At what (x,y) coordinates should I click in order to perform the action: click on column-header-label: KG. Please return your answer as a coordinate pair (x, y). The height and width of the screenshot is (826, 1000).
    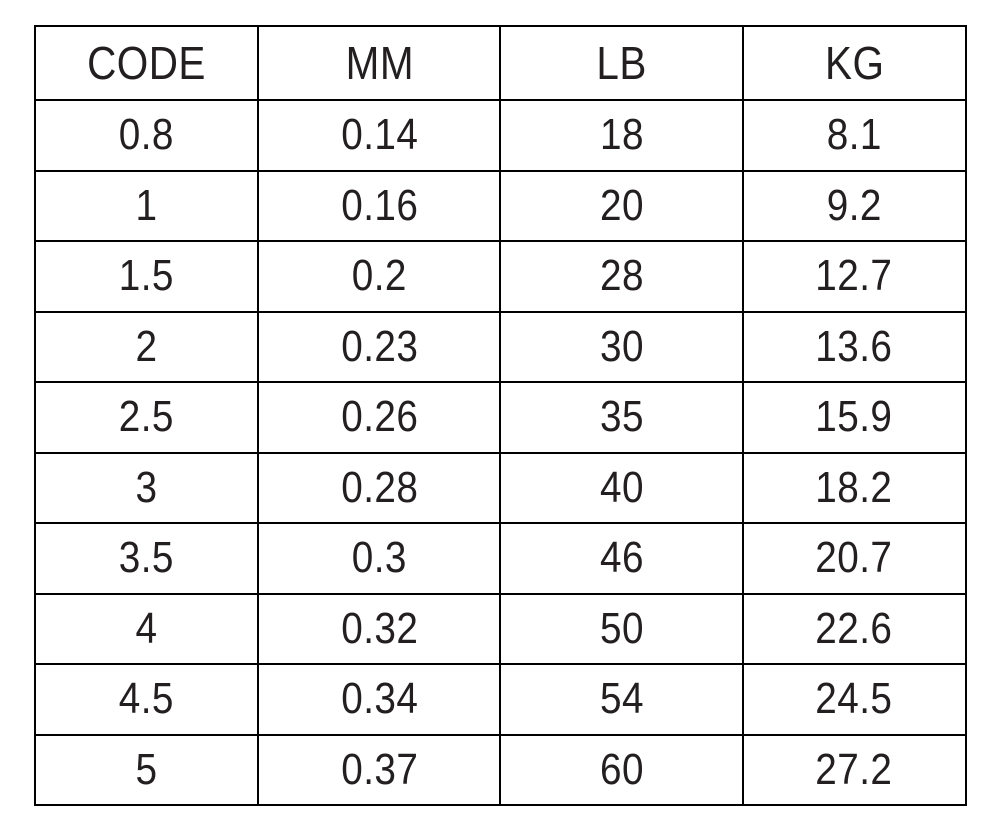
    Looking at the image, I should click on (854, 63).